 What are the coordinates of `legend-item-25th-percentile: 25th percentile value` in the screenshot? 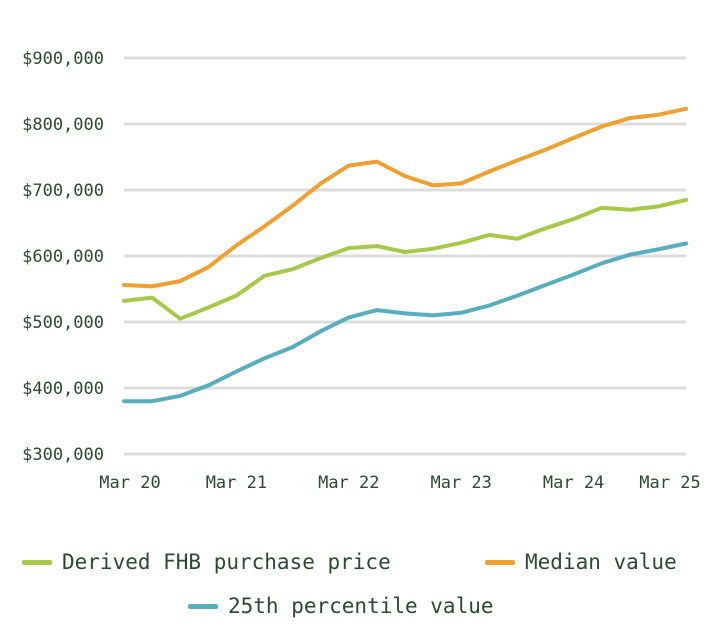 It's located at (341, 606).